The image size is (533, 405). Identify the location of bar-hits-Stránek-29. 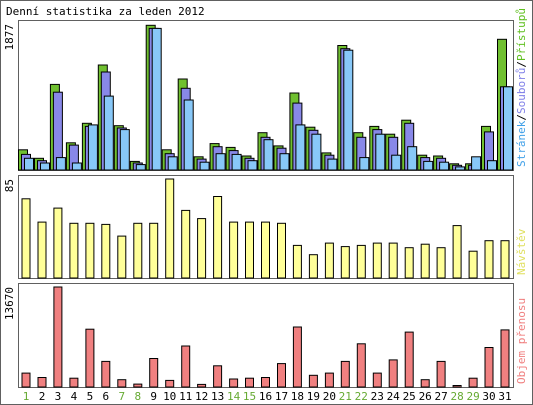
(476, 163).